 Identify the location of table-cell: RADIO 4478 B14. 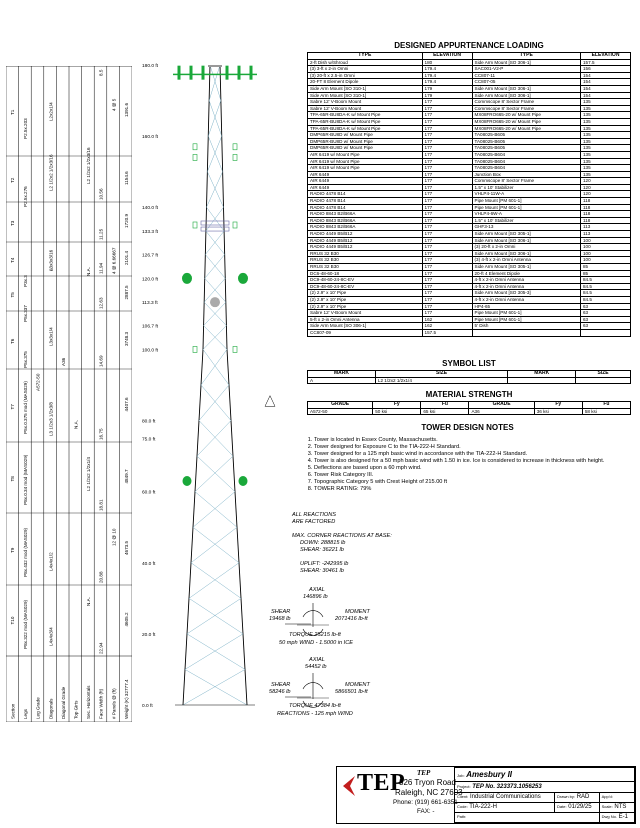
(365, 194).